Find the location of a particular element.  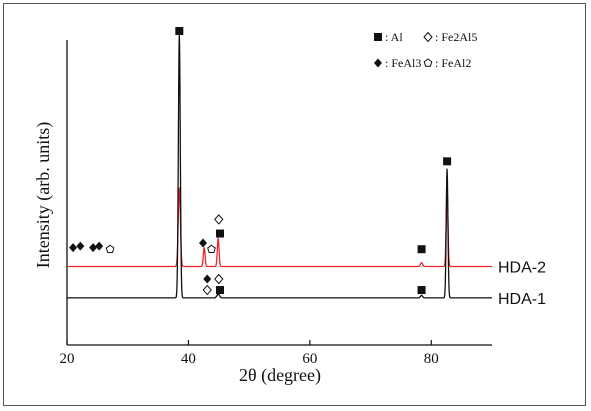

y-axis-label: Intensity (arb. units) is located at coordinates (43, 195).